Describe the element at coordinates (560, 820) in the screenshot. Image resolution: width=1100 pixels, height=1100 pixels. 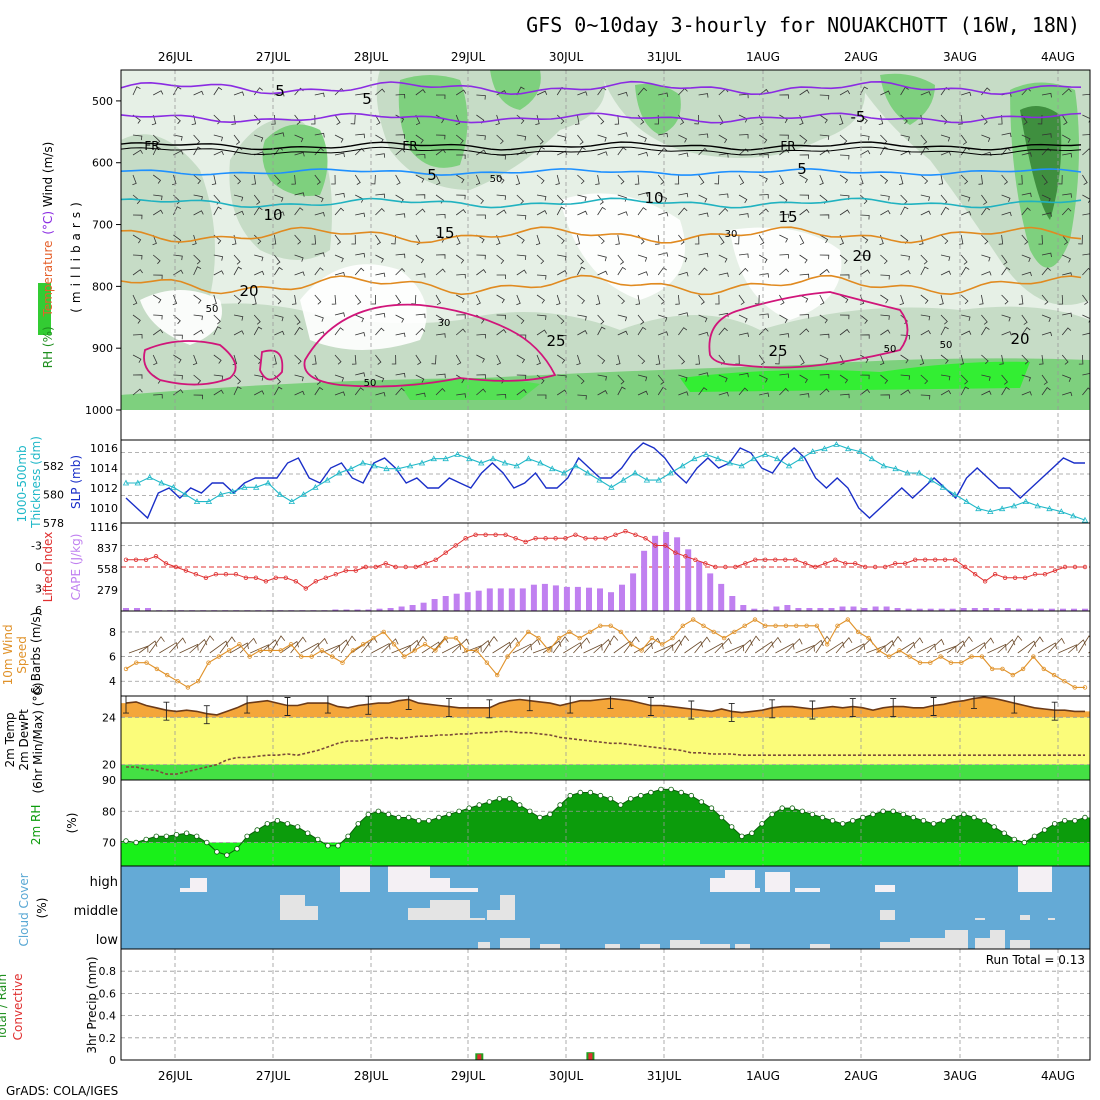
I see `rh2m-panel: 90 80 70 2m RH (%)` at that location.